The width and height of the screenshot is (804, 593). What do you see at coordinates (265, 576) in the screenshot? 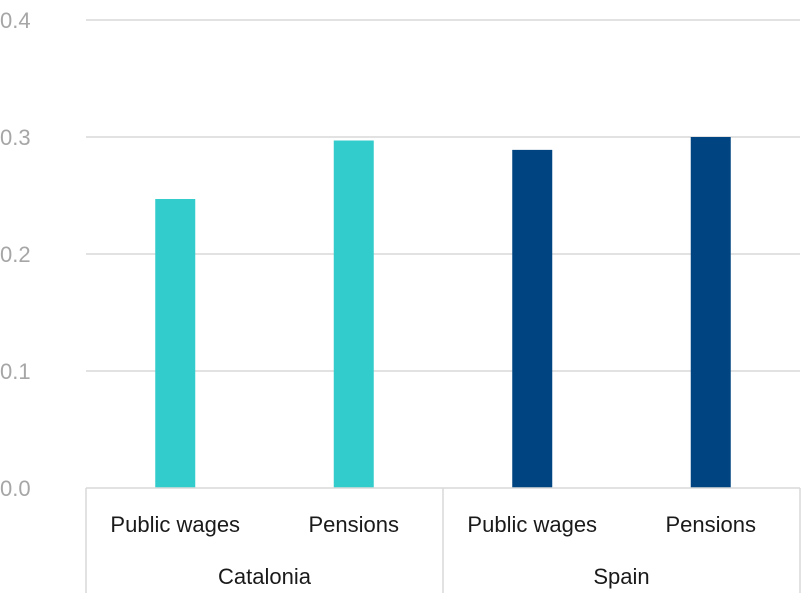
I see `x-group-label: Catalonia` at bounding box center [265, 576].